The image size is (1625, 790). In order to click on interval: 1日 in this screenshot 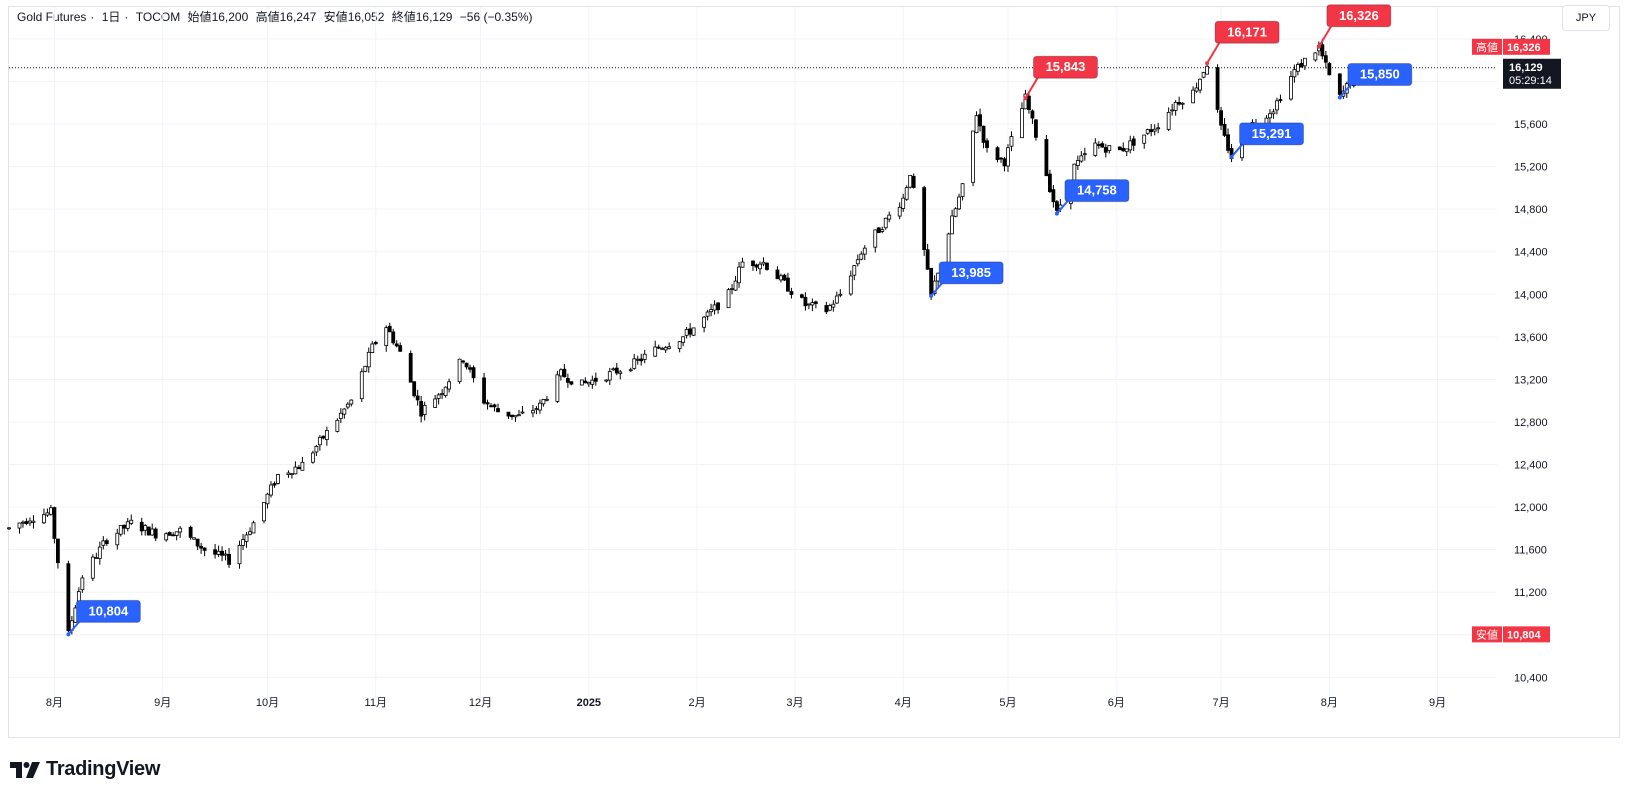, I will do `click(111, 17)`.